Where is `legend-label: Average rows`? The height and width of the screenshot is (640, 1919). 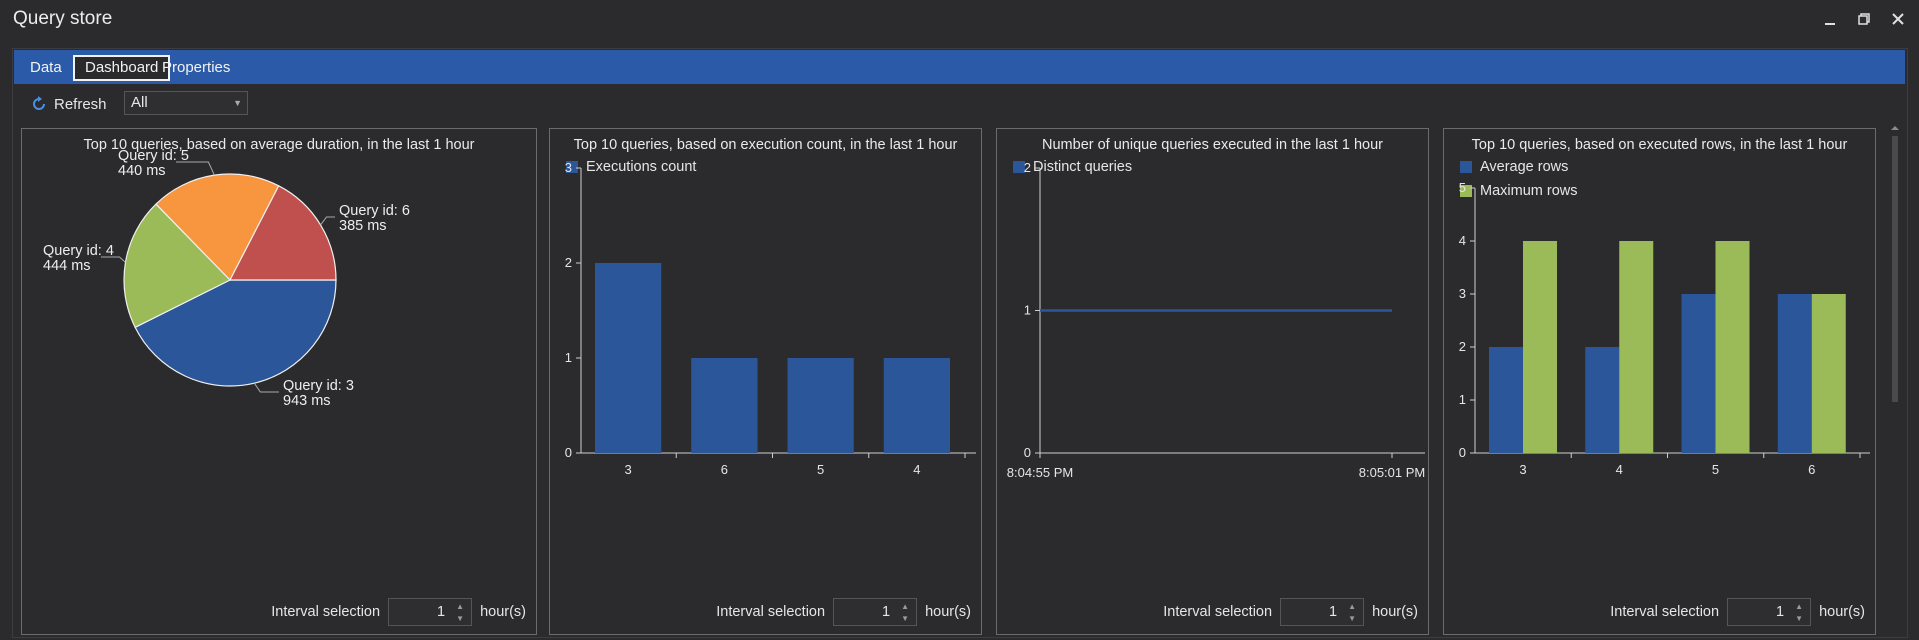
legend-label: Average rows is located at coordinates (1524, 167).